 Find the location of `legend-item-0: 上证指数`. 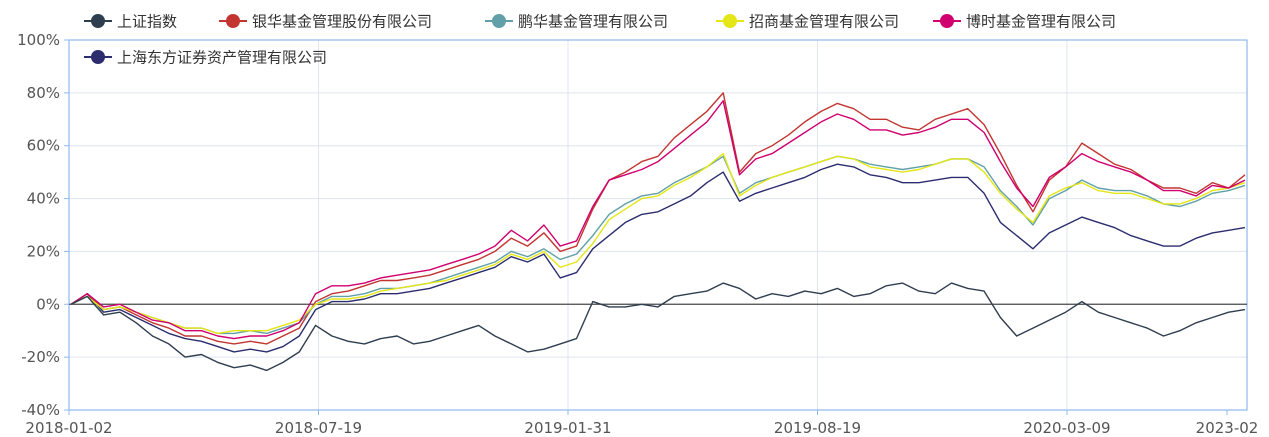

legend-item-0: 上证指数 is located at coordinates (130, 22).